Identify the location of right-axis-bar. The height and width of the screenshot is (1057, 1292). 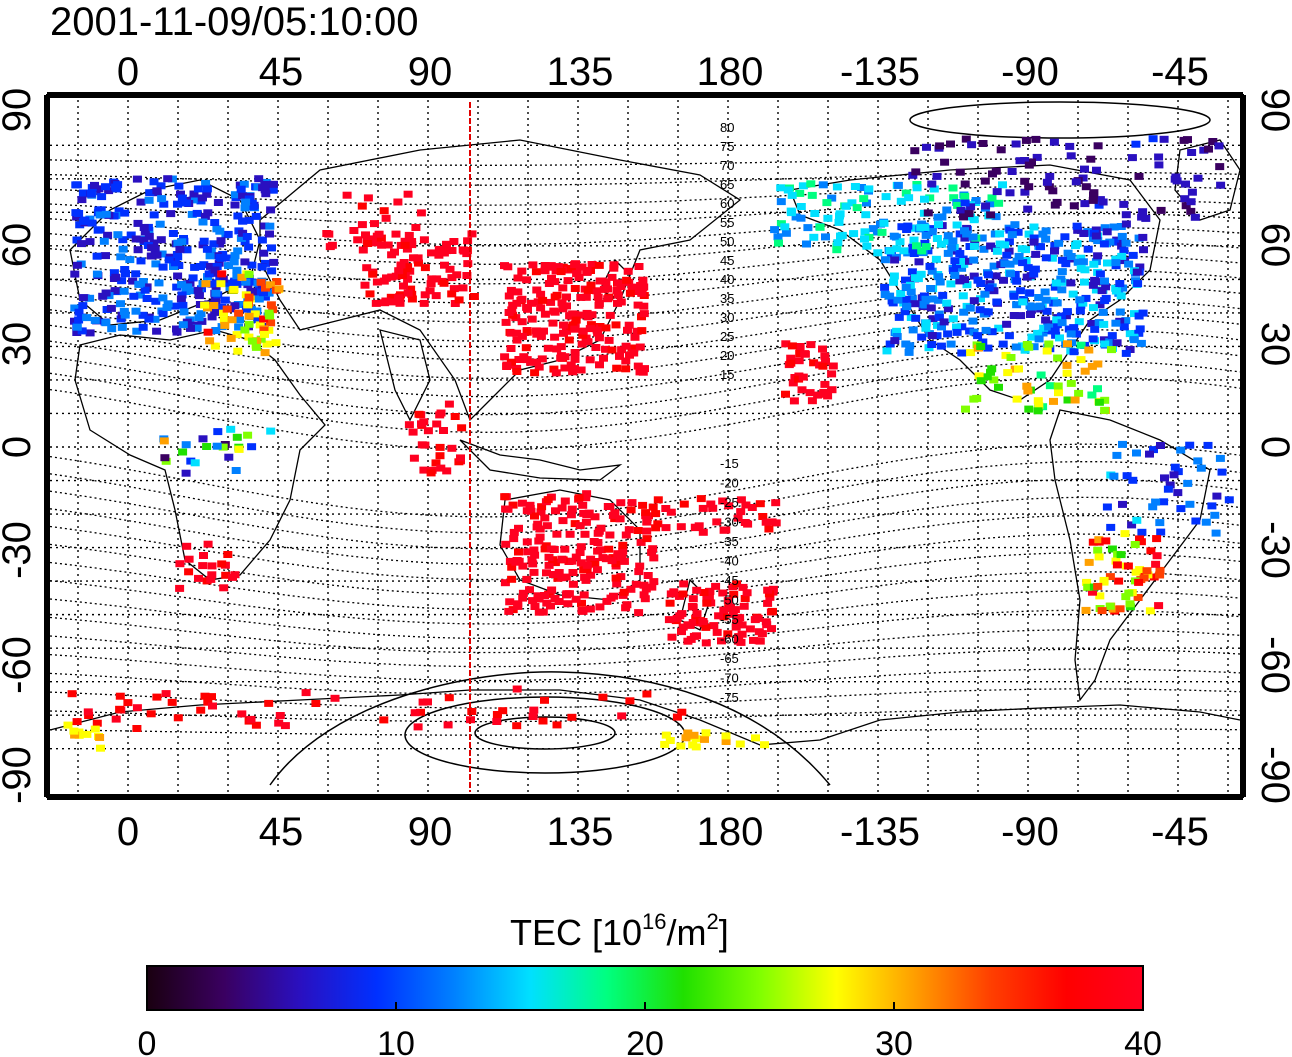
(1243, 446).